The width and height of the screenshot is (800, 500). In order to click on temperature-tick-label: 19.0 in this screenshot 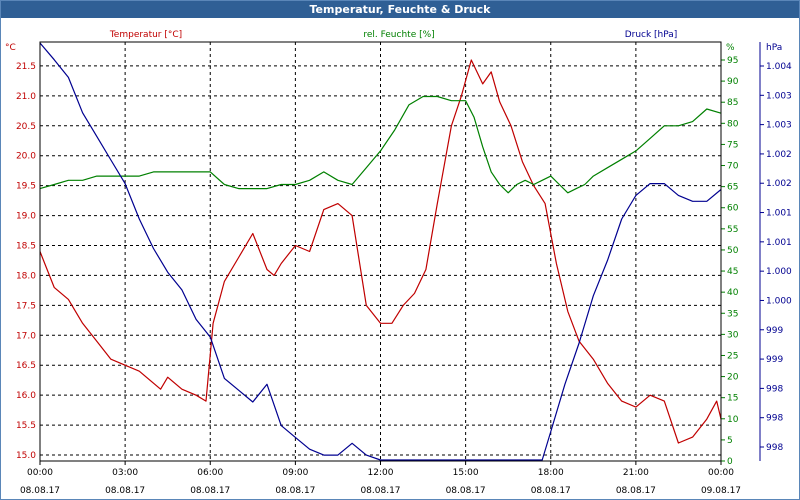, I will do `click(26, 217)`.